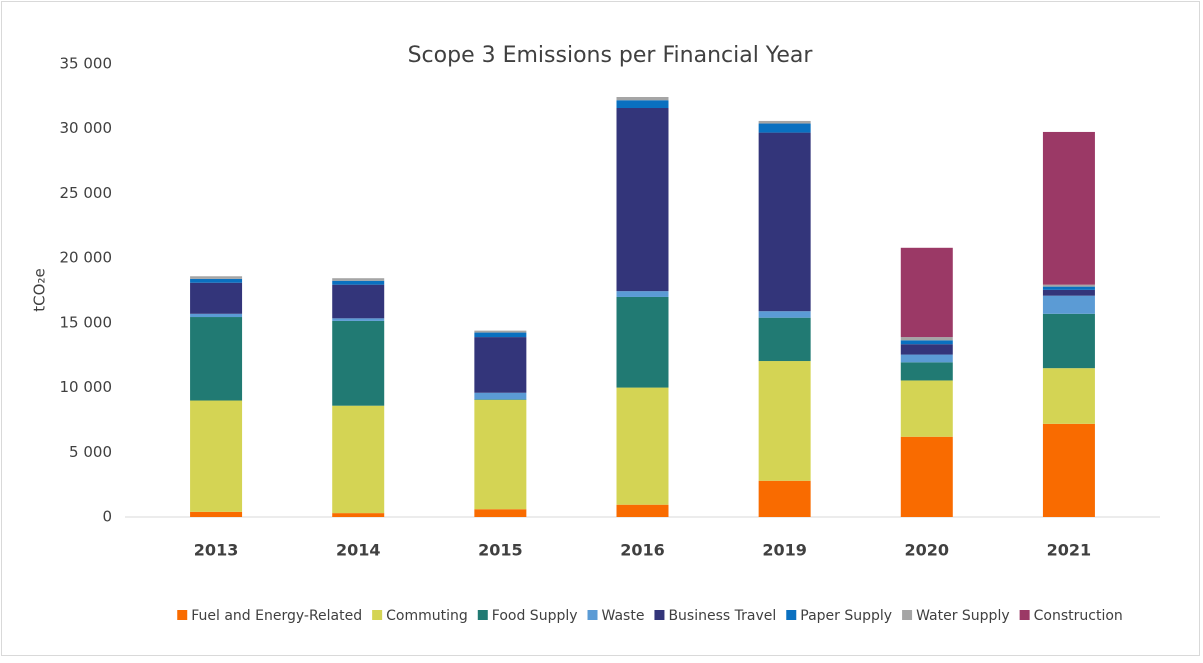  Describe the element at coordinates (86, 64) in the screenshot. I see `y-tick-label: 35 000` at that location.